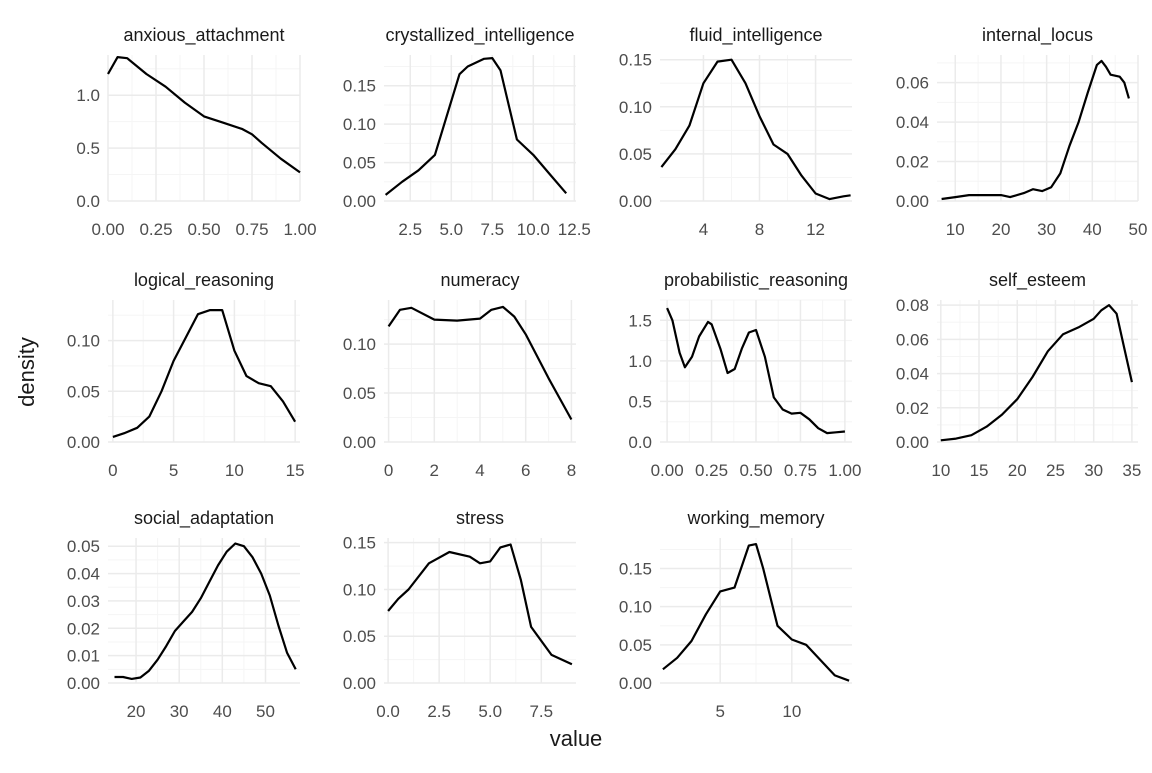 This screenshot has width=1152, height=773. Describe the element at coordinates (434, 470) in the screenshot. I see `x-tick-label: 2` at that location.